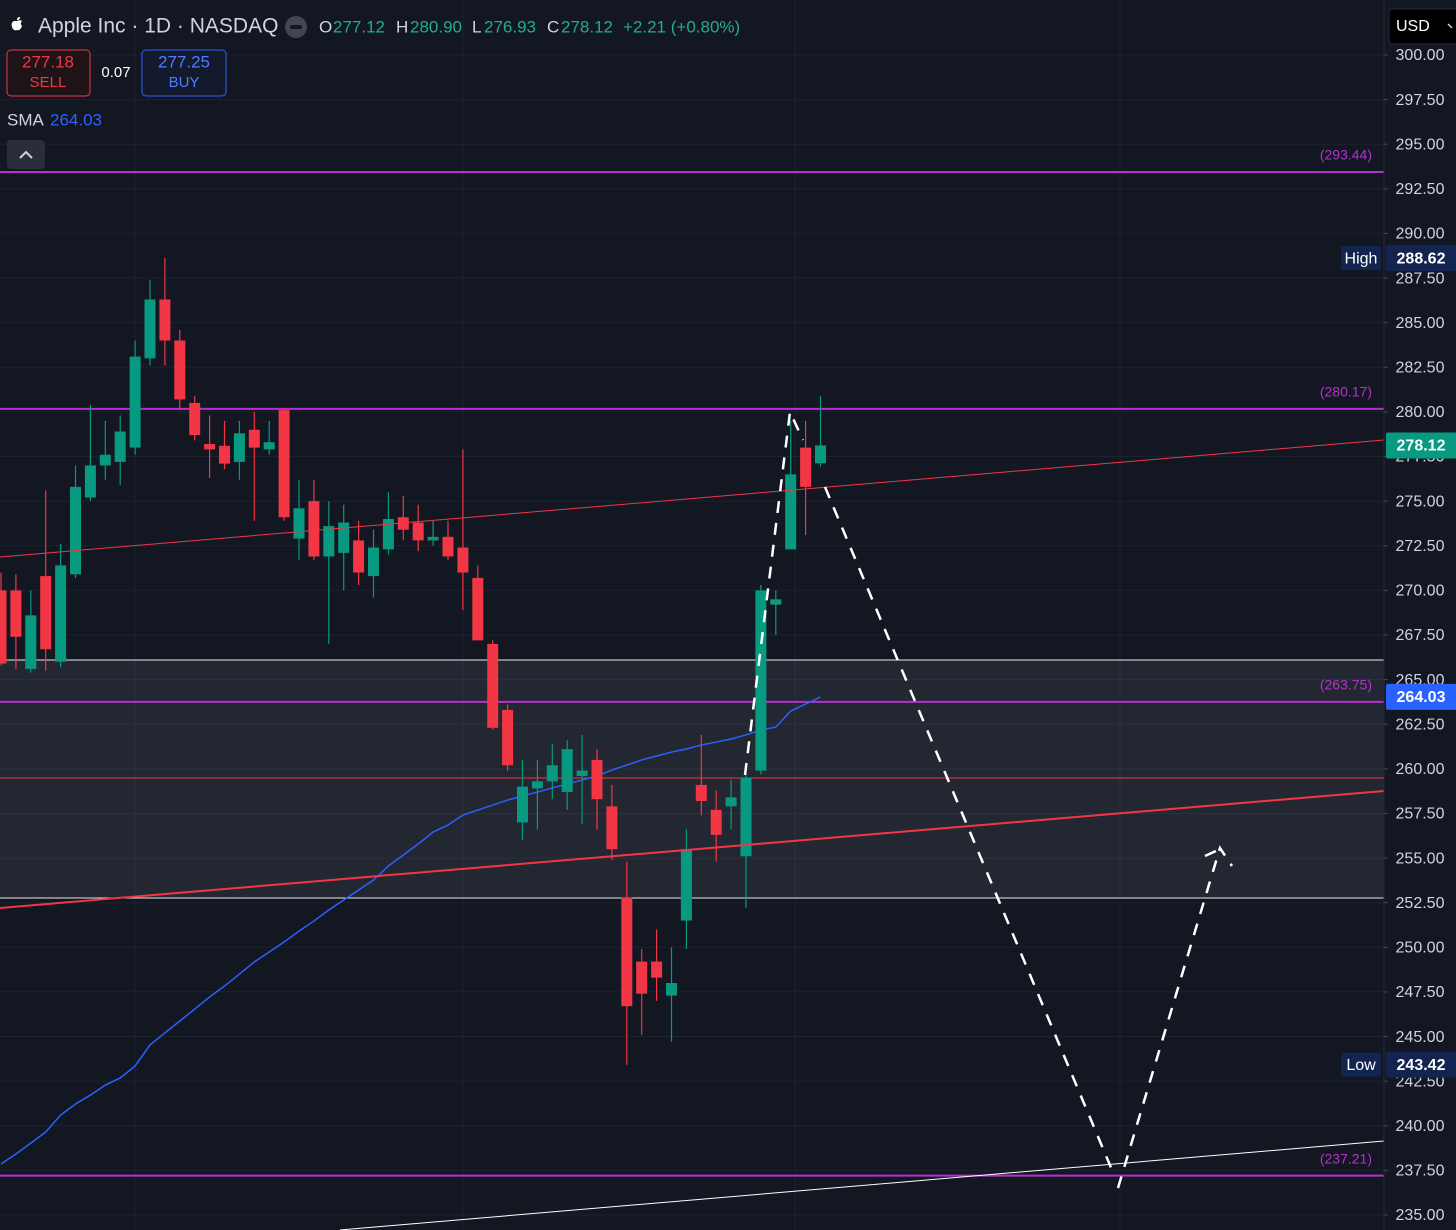 The image size is (1456, 1230). I want to click on currency-button, so click(1422, 26).